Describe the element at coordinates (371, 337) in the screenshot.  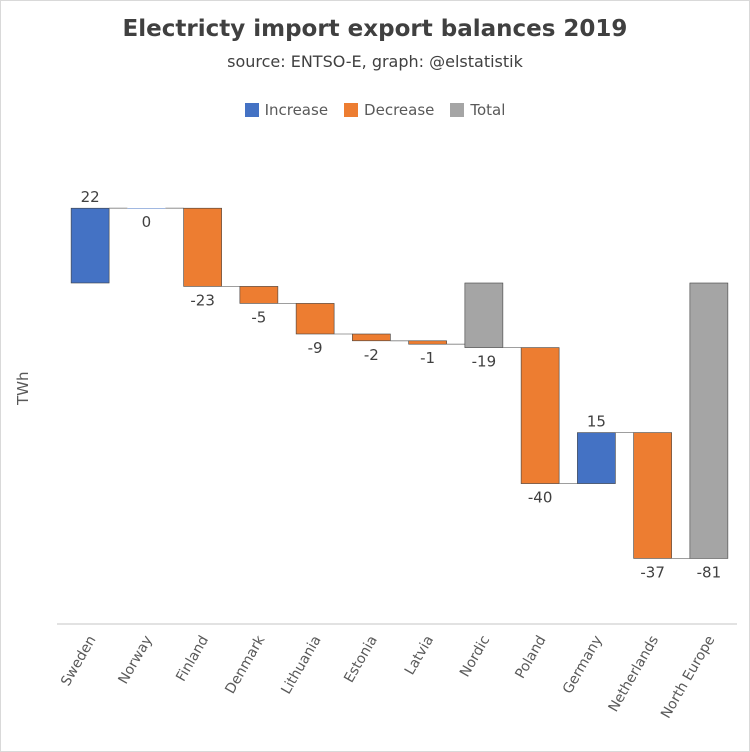
I see `bar-estonia` at that location.